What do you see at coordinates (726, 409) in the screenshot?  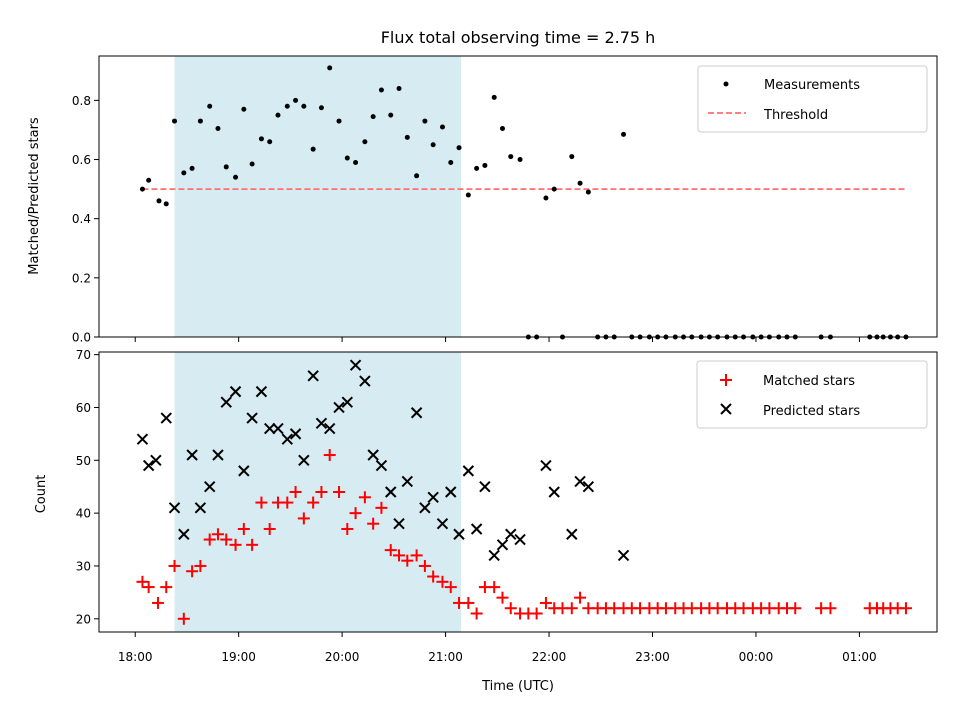 I see `legend-predicted-marker` at bounding box center [726, 409].